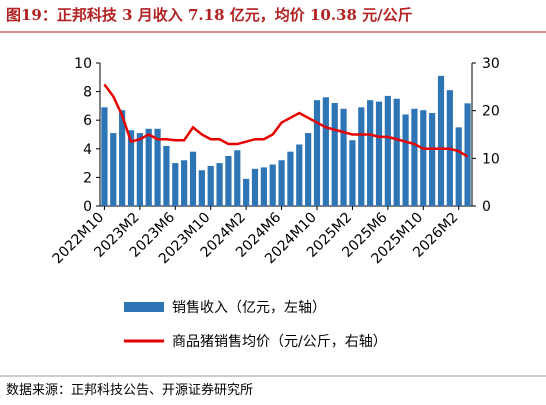 This screenshot has width=546, height=405. I want to click on y-tick-label: 8, so click(87, 93).